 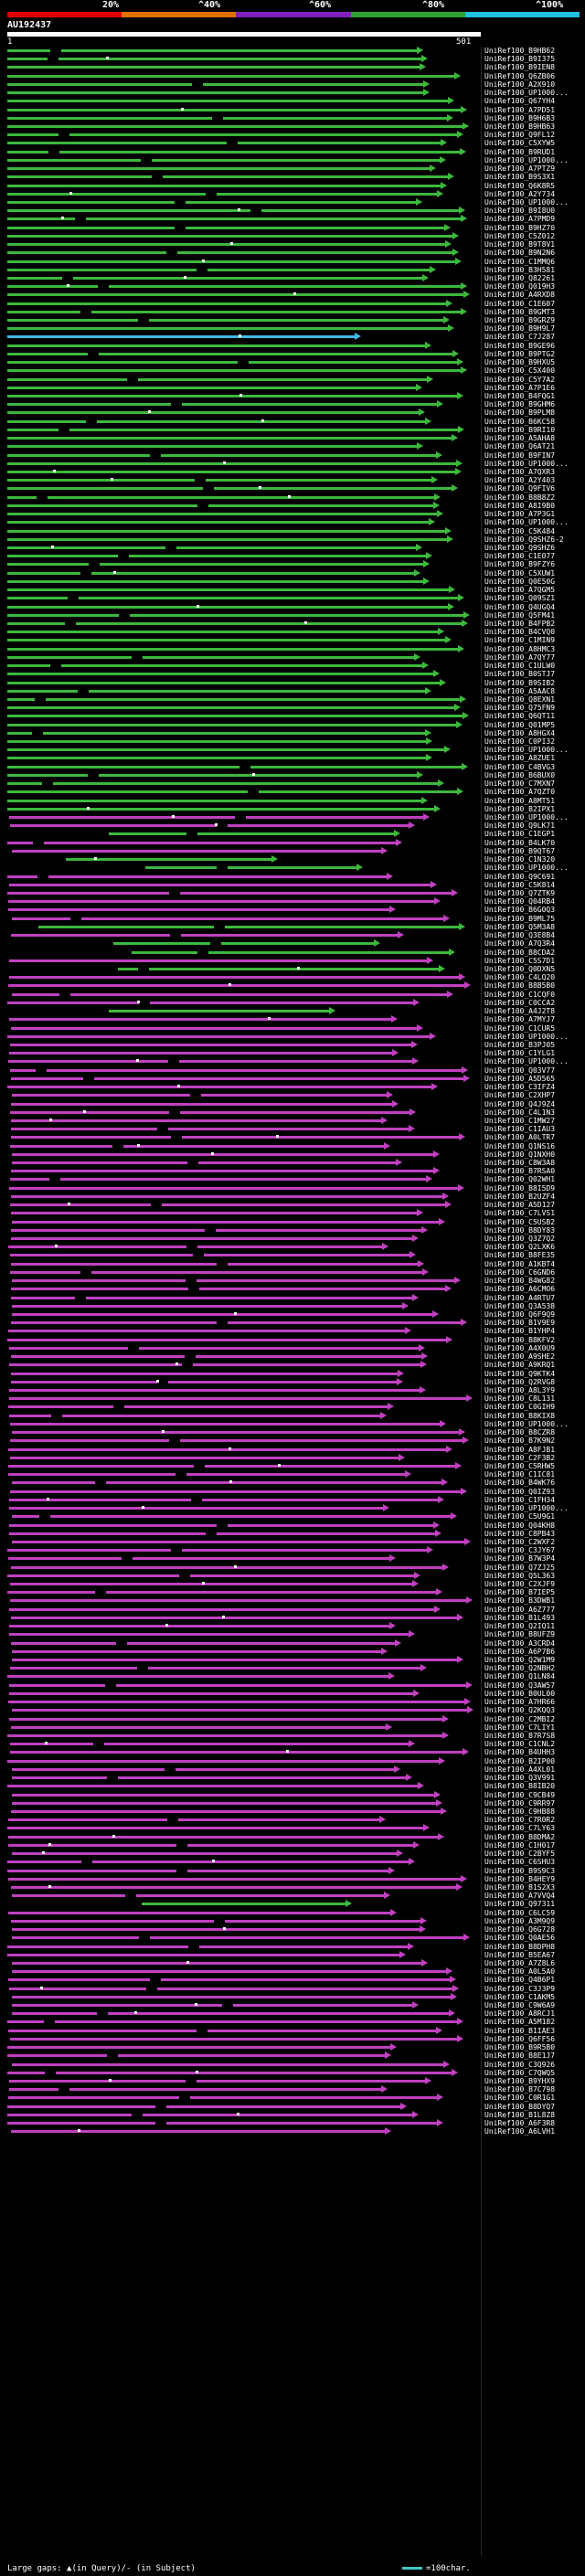 What do you see at coordinates (520, 632) in the screenshot?
I see `hit-label: UniRef100_B4CVQ0` at bounding box center [520, 632].